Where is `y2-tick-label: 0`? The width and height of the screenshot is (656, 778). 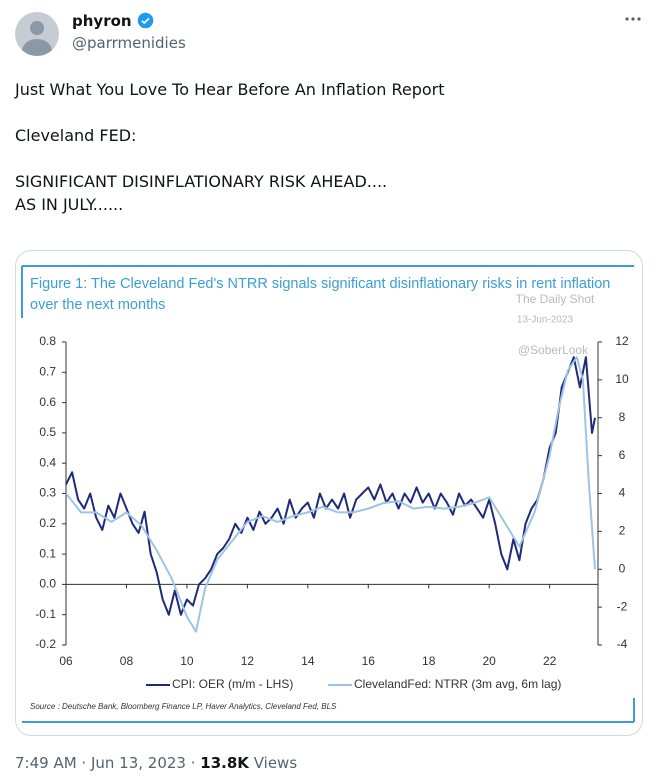
y2-tick-label: 0 is located at coordinates (622, 568).